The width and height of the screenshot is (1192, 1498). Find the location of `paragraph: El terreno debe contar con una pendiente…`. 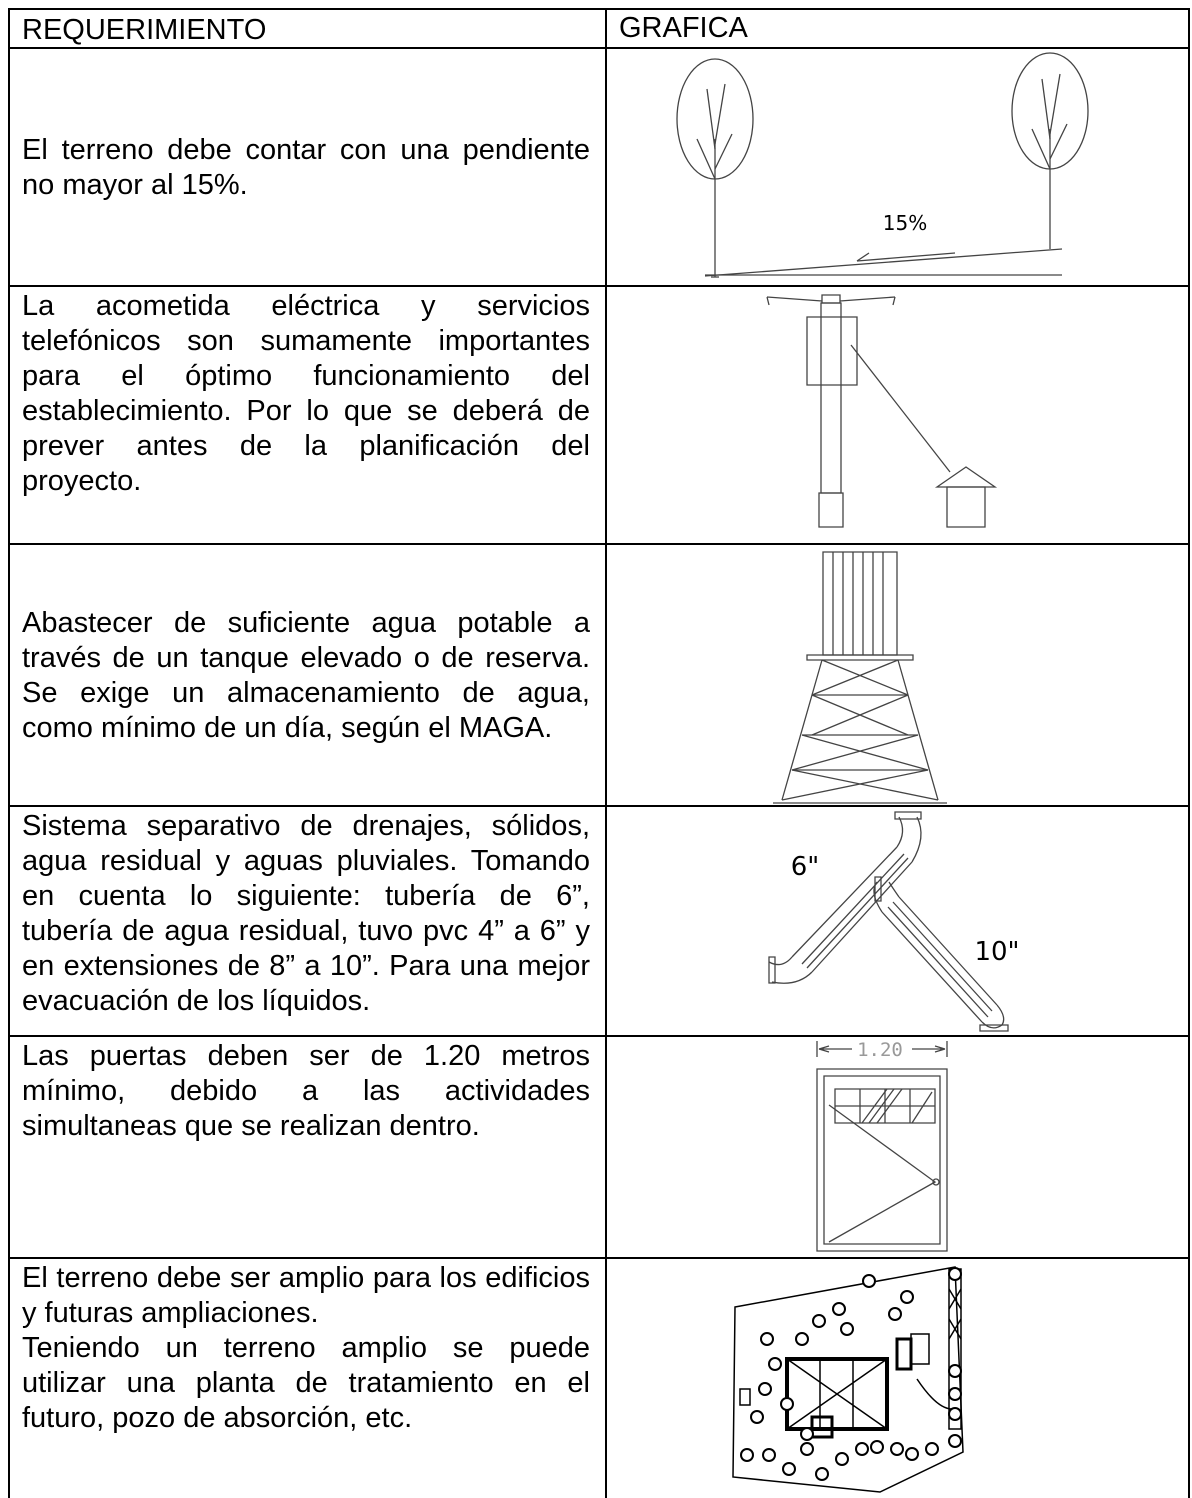

paragraph: El terreno debe contar con una pendiente… is located at coordinates (306, 167).